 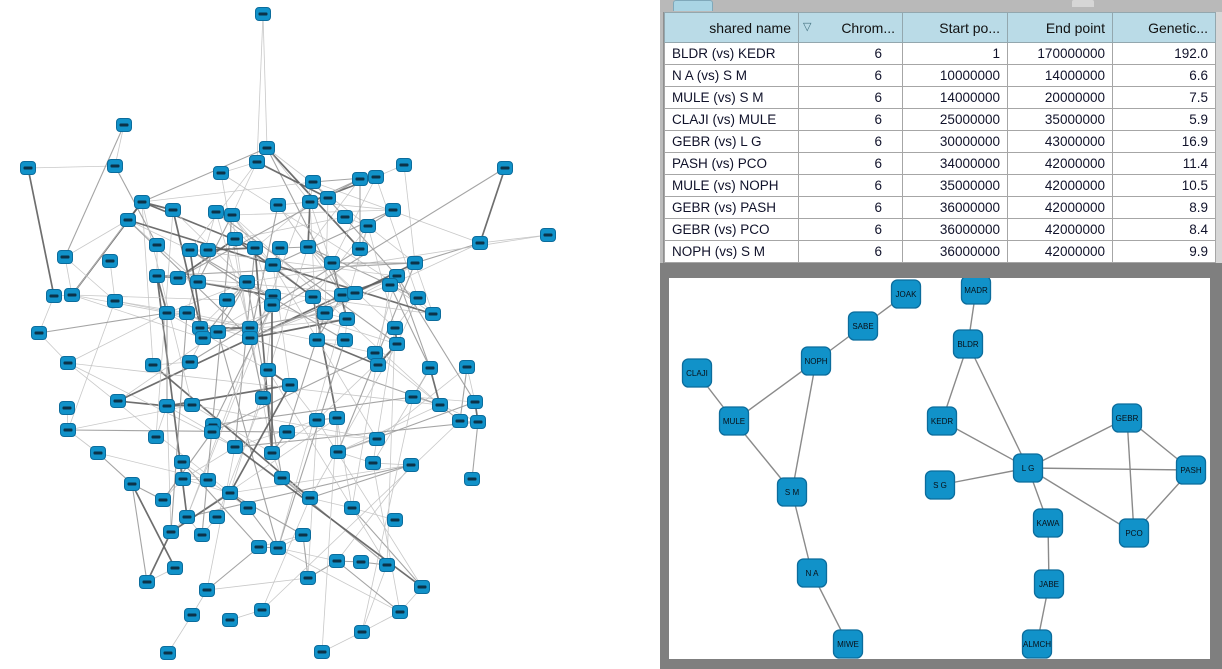 I want to click on cell-end-point: 14000000, so click(x=1060, y=75).